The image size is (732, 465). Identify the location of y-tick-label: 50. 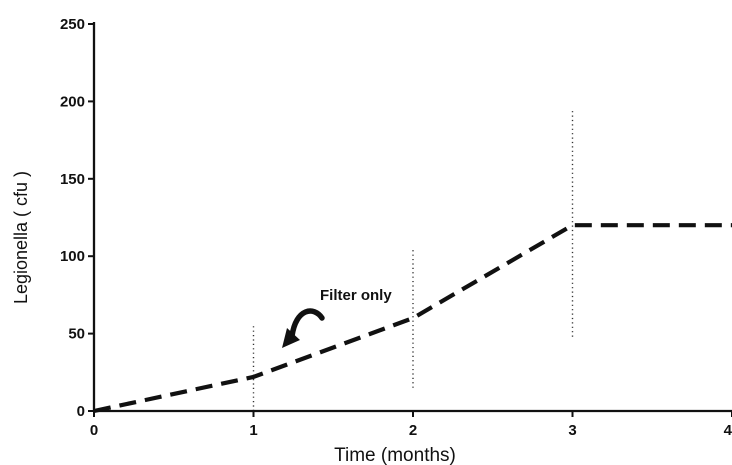
(76, 334).